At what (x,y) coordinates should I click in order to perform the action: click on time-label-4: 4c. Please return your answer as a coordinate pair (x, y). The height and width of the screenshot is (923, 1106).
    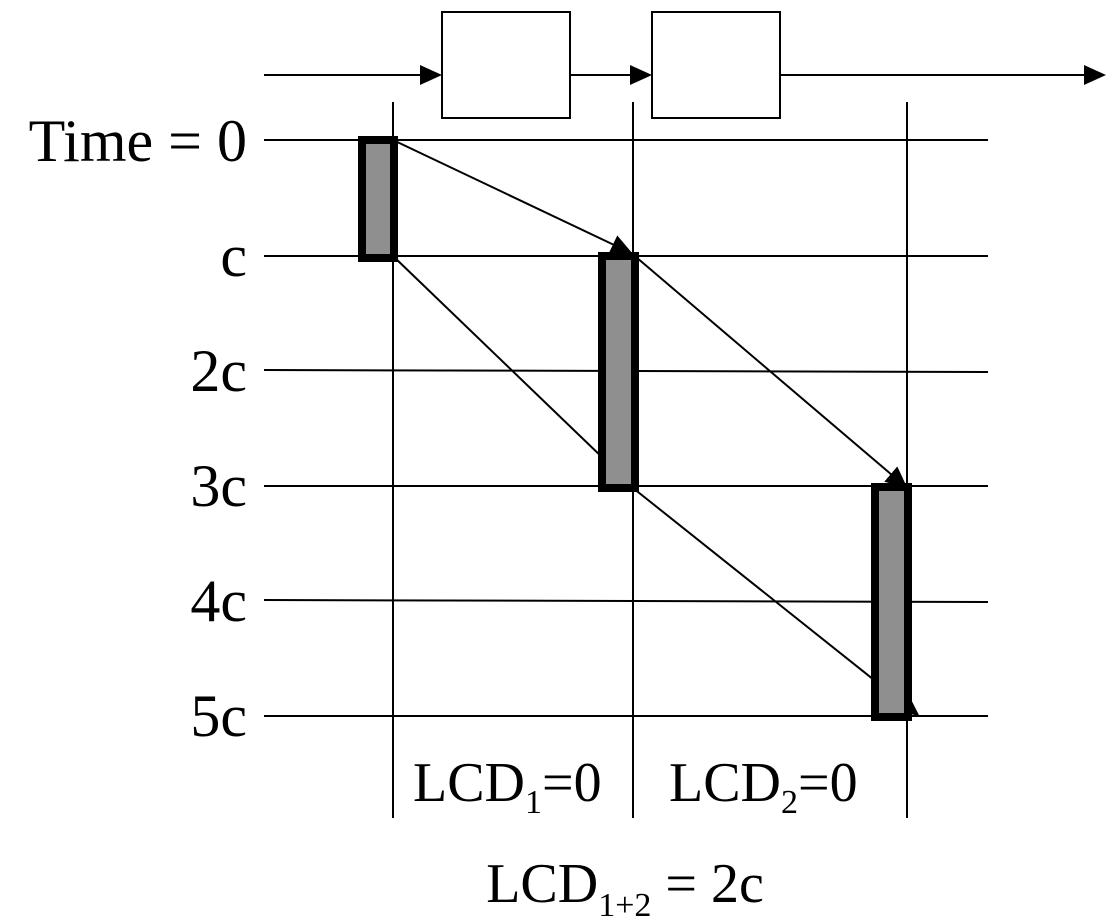
    Looking at the image, I should click on (218, 601).